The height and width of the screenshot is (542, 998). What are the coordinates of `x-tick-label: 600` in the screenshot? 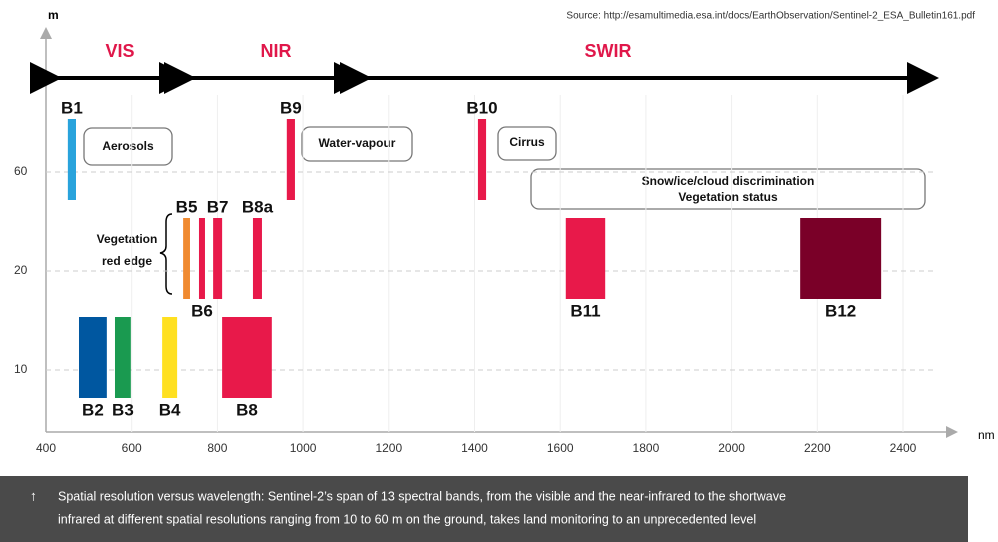 It's located at (132, 448).